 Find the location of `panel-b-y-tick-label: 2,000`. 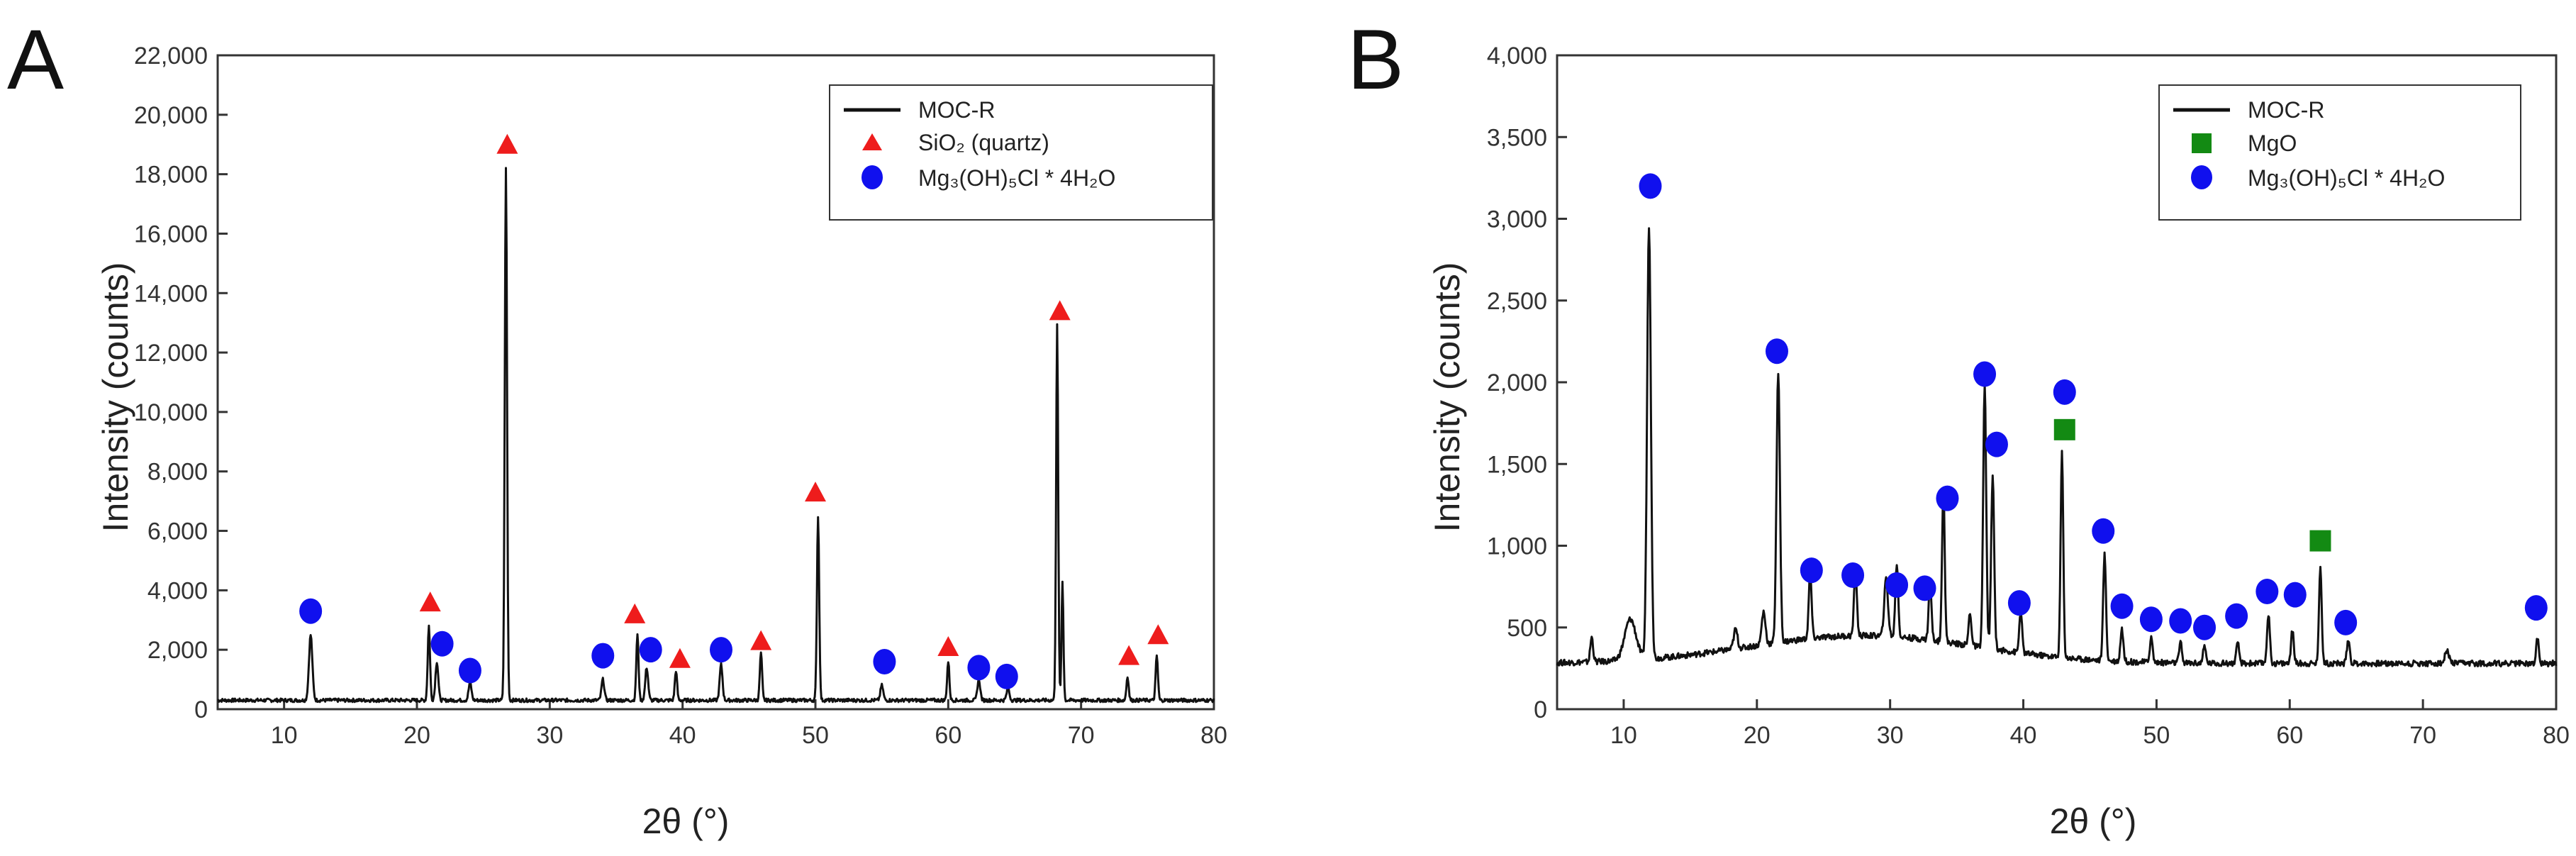

panel-b-y-tick-label: 2,000 is located at coordinates (1517, 382).